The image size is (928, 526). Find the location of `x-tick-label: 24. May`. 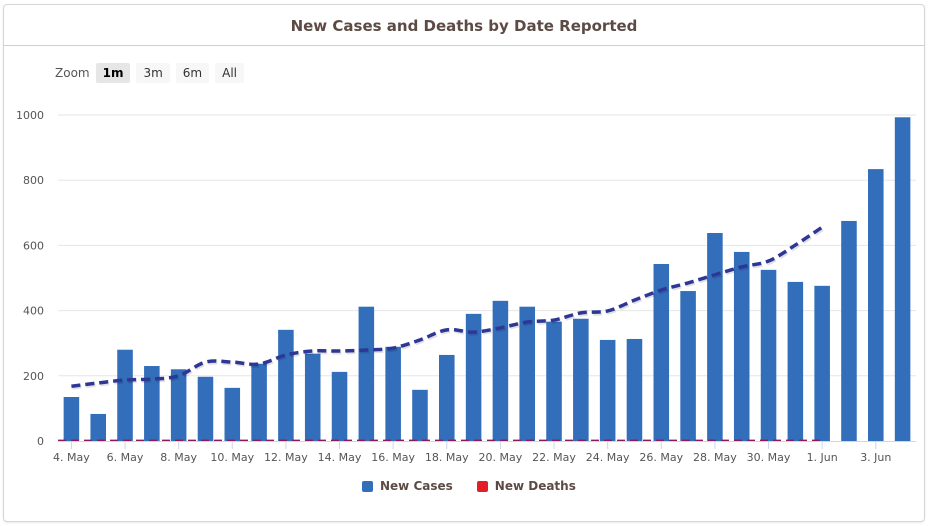

x-tick-label: 24. May is located at coordinates (608, 457).